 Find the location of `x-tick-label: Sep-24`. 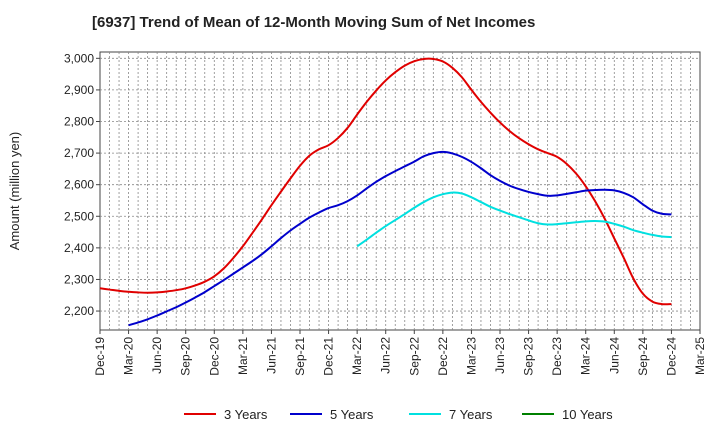

x-tick-label: Sep-24 is located at coordinates (643, 356).